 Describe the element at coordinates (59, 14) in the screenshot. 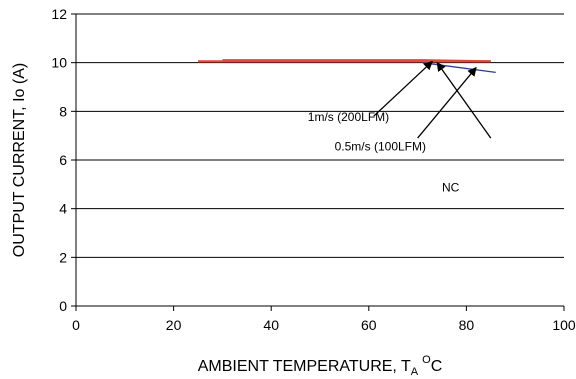

I see `y-tick-label-6: 12` at that location.